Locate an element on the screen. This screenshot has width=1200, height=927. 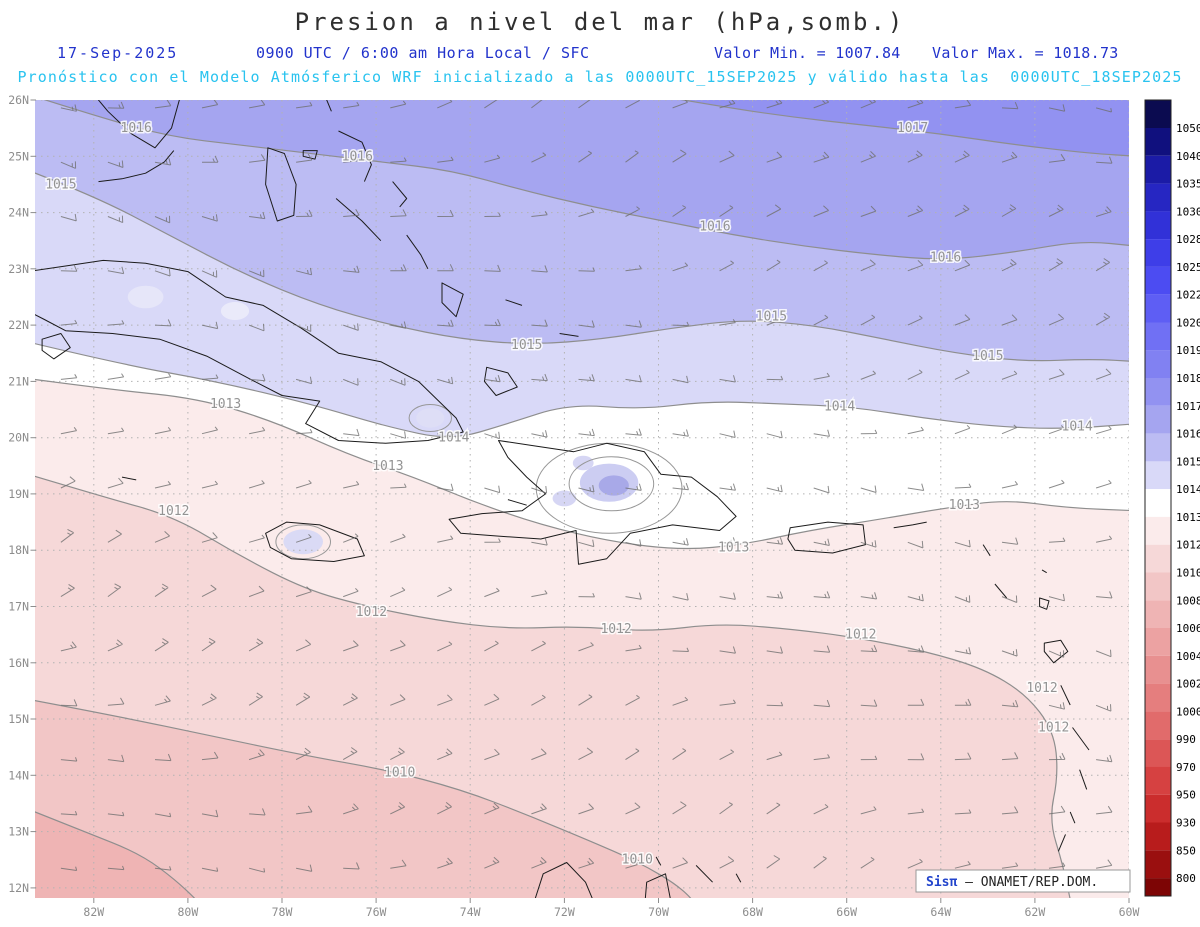
lat-label: 25N is located at coordinates (18, 156).